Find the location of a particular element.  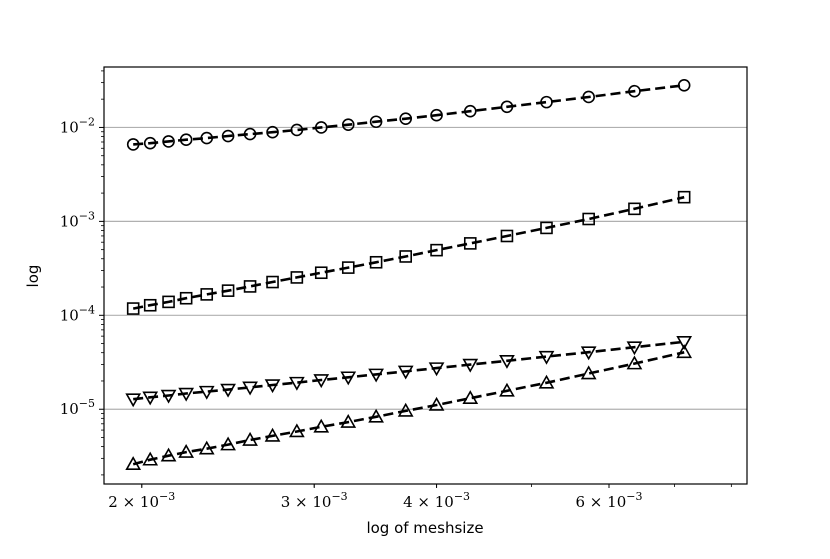

y-tick-label: 10⁻³ is located at coordinates (77, 219).